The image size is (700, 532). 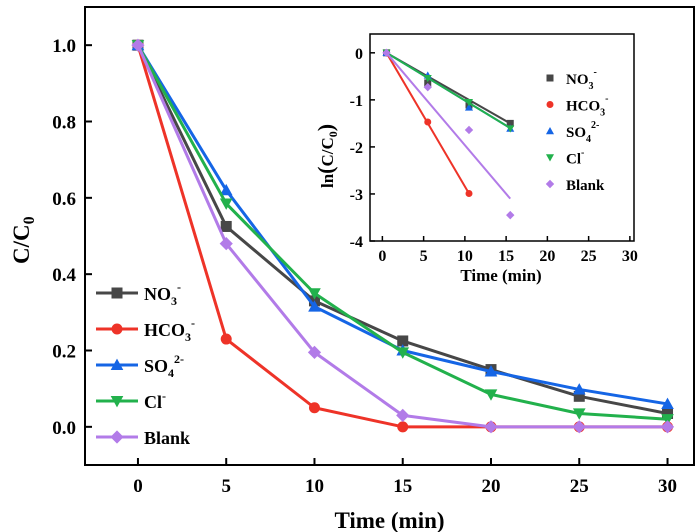 I want to click on main-x-tick-label: 25, so click(x=579, y=486).